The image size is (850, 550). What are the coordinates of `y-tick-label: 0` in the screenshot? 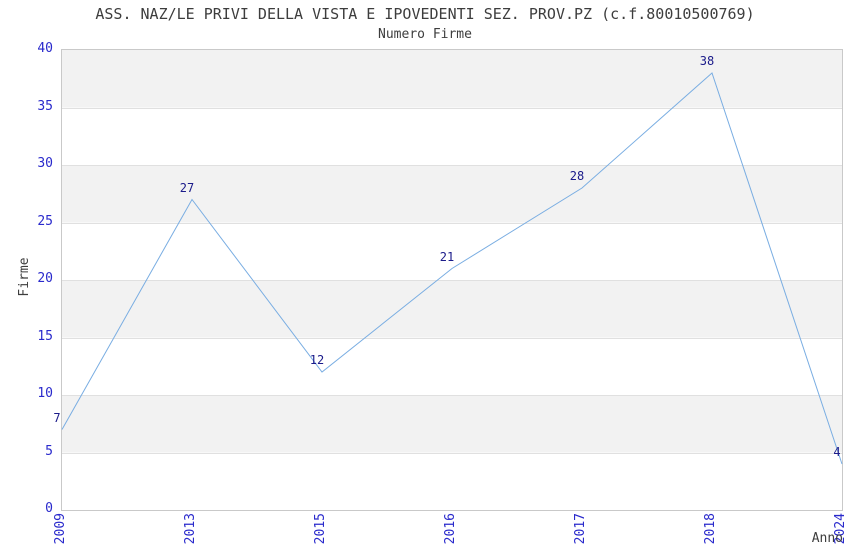 It's located at (49, 508).